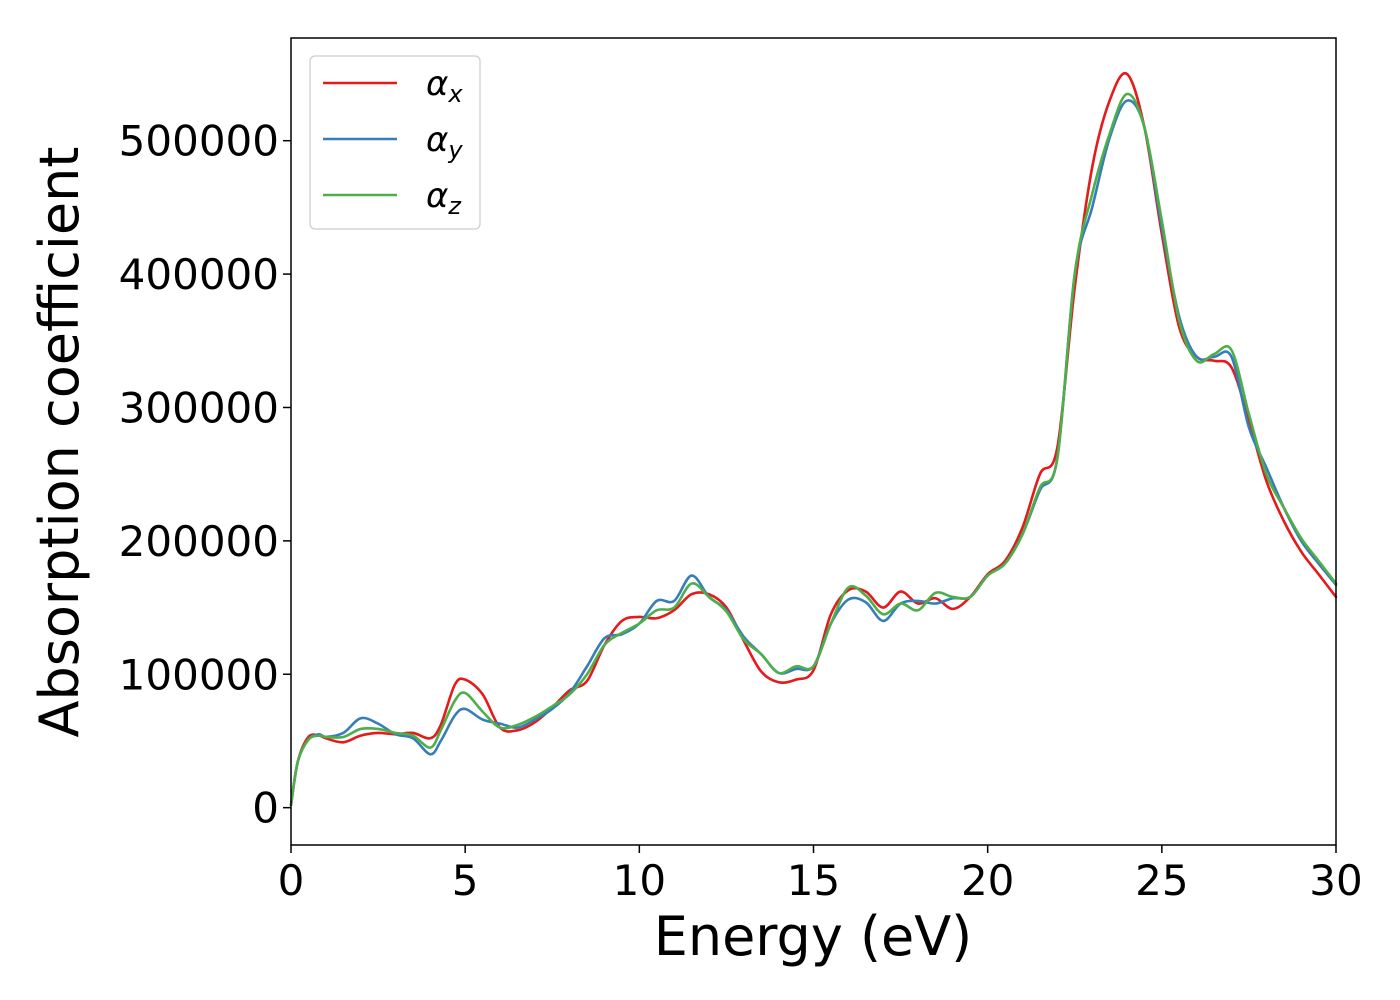 This screenshot has height=1000, width=1400. What do you see at coordinates (199, 674) in the screenshot?
I see `y-tick-label: 100000` at bounding box center [199, 674].